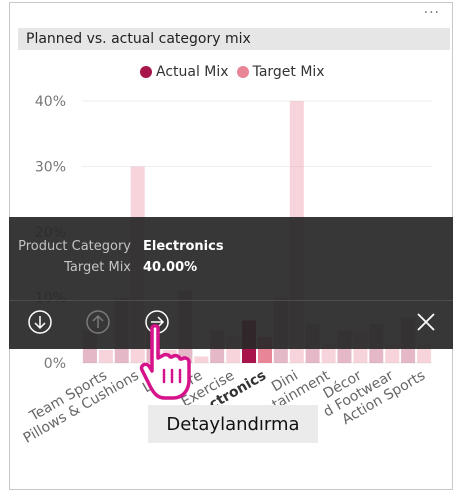  I want to click on y-tick-label: 0%, so click(55, 364).